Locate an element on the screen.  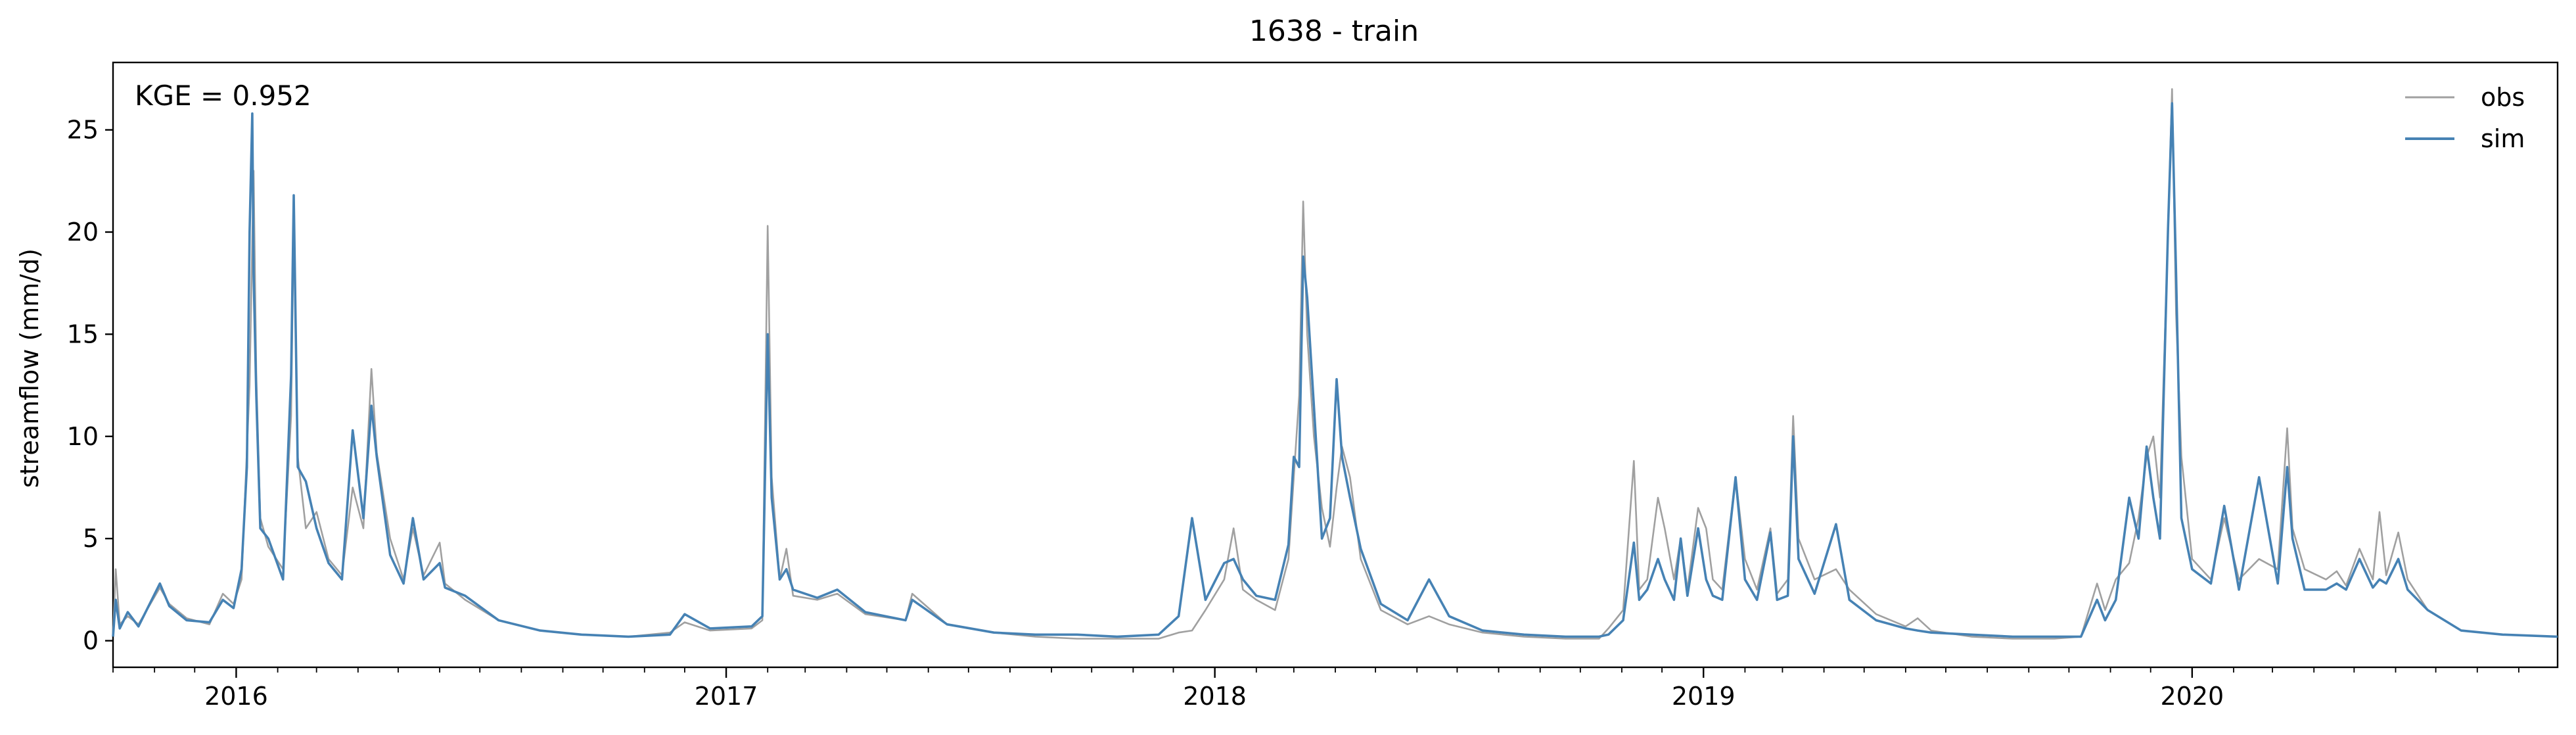
y-tick-label: 0 is located at coordinates (91, 641).